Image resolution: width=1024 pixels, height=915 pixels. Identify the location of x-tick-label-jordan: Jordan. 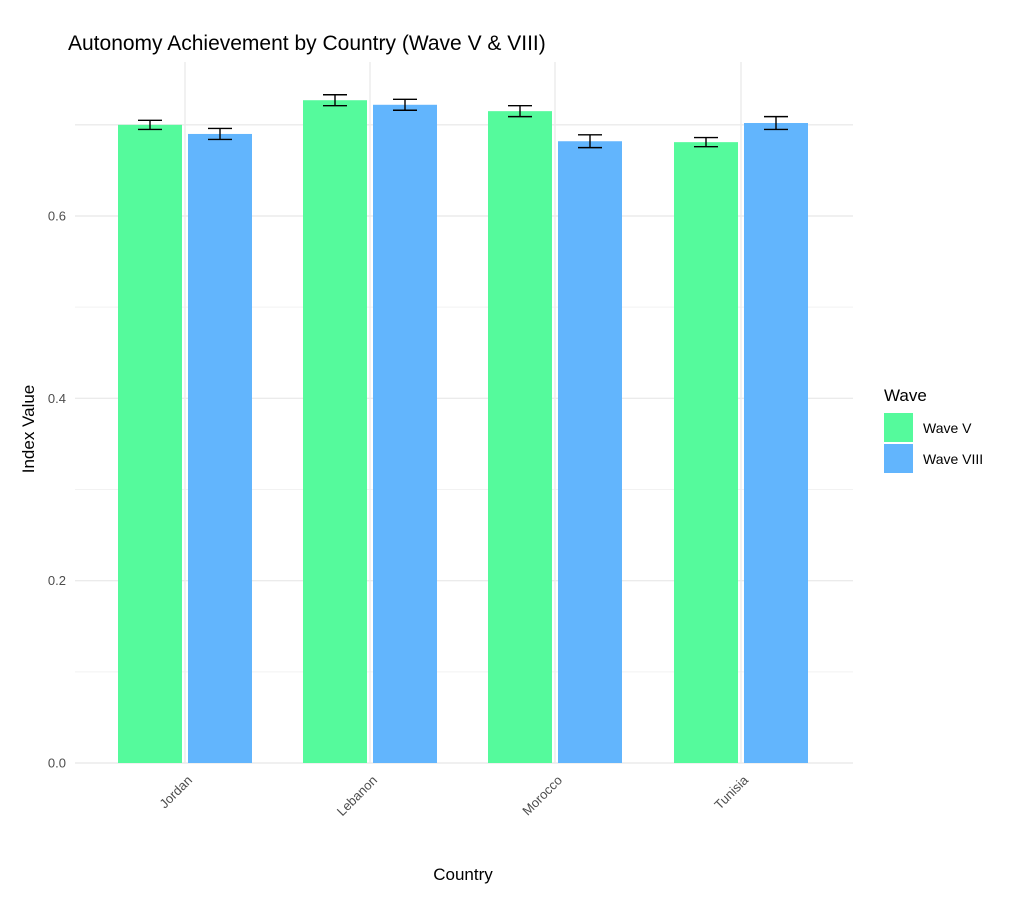
(175, 792).